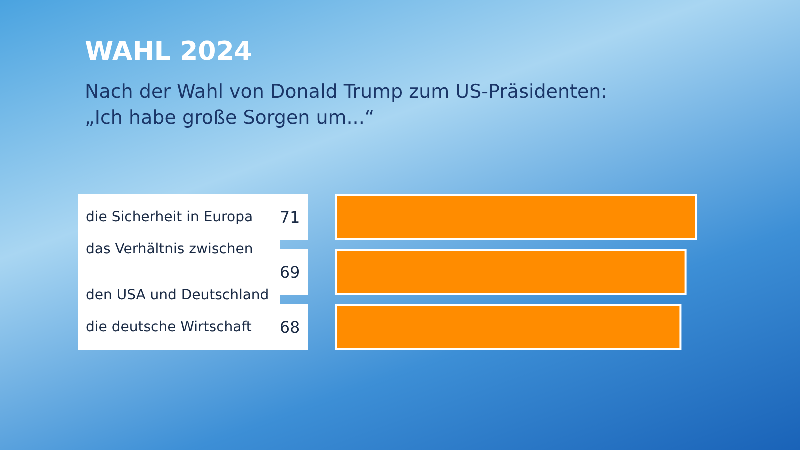 The width and height of the screenshot is (800, 450). Describe the element at coordinates (169, 328) in the screenshot. I see `y-tick-label: die deutsche Wirtschaft` at that location.